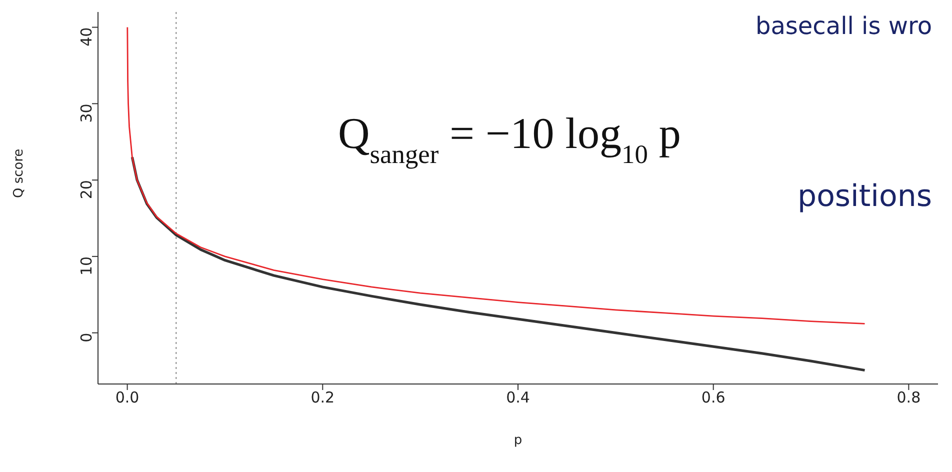 This screenshot has height=472, width=952. Describe the element at coordinates (86, 190) in the screenshot. I see `y-tick-label: 20` at that location.